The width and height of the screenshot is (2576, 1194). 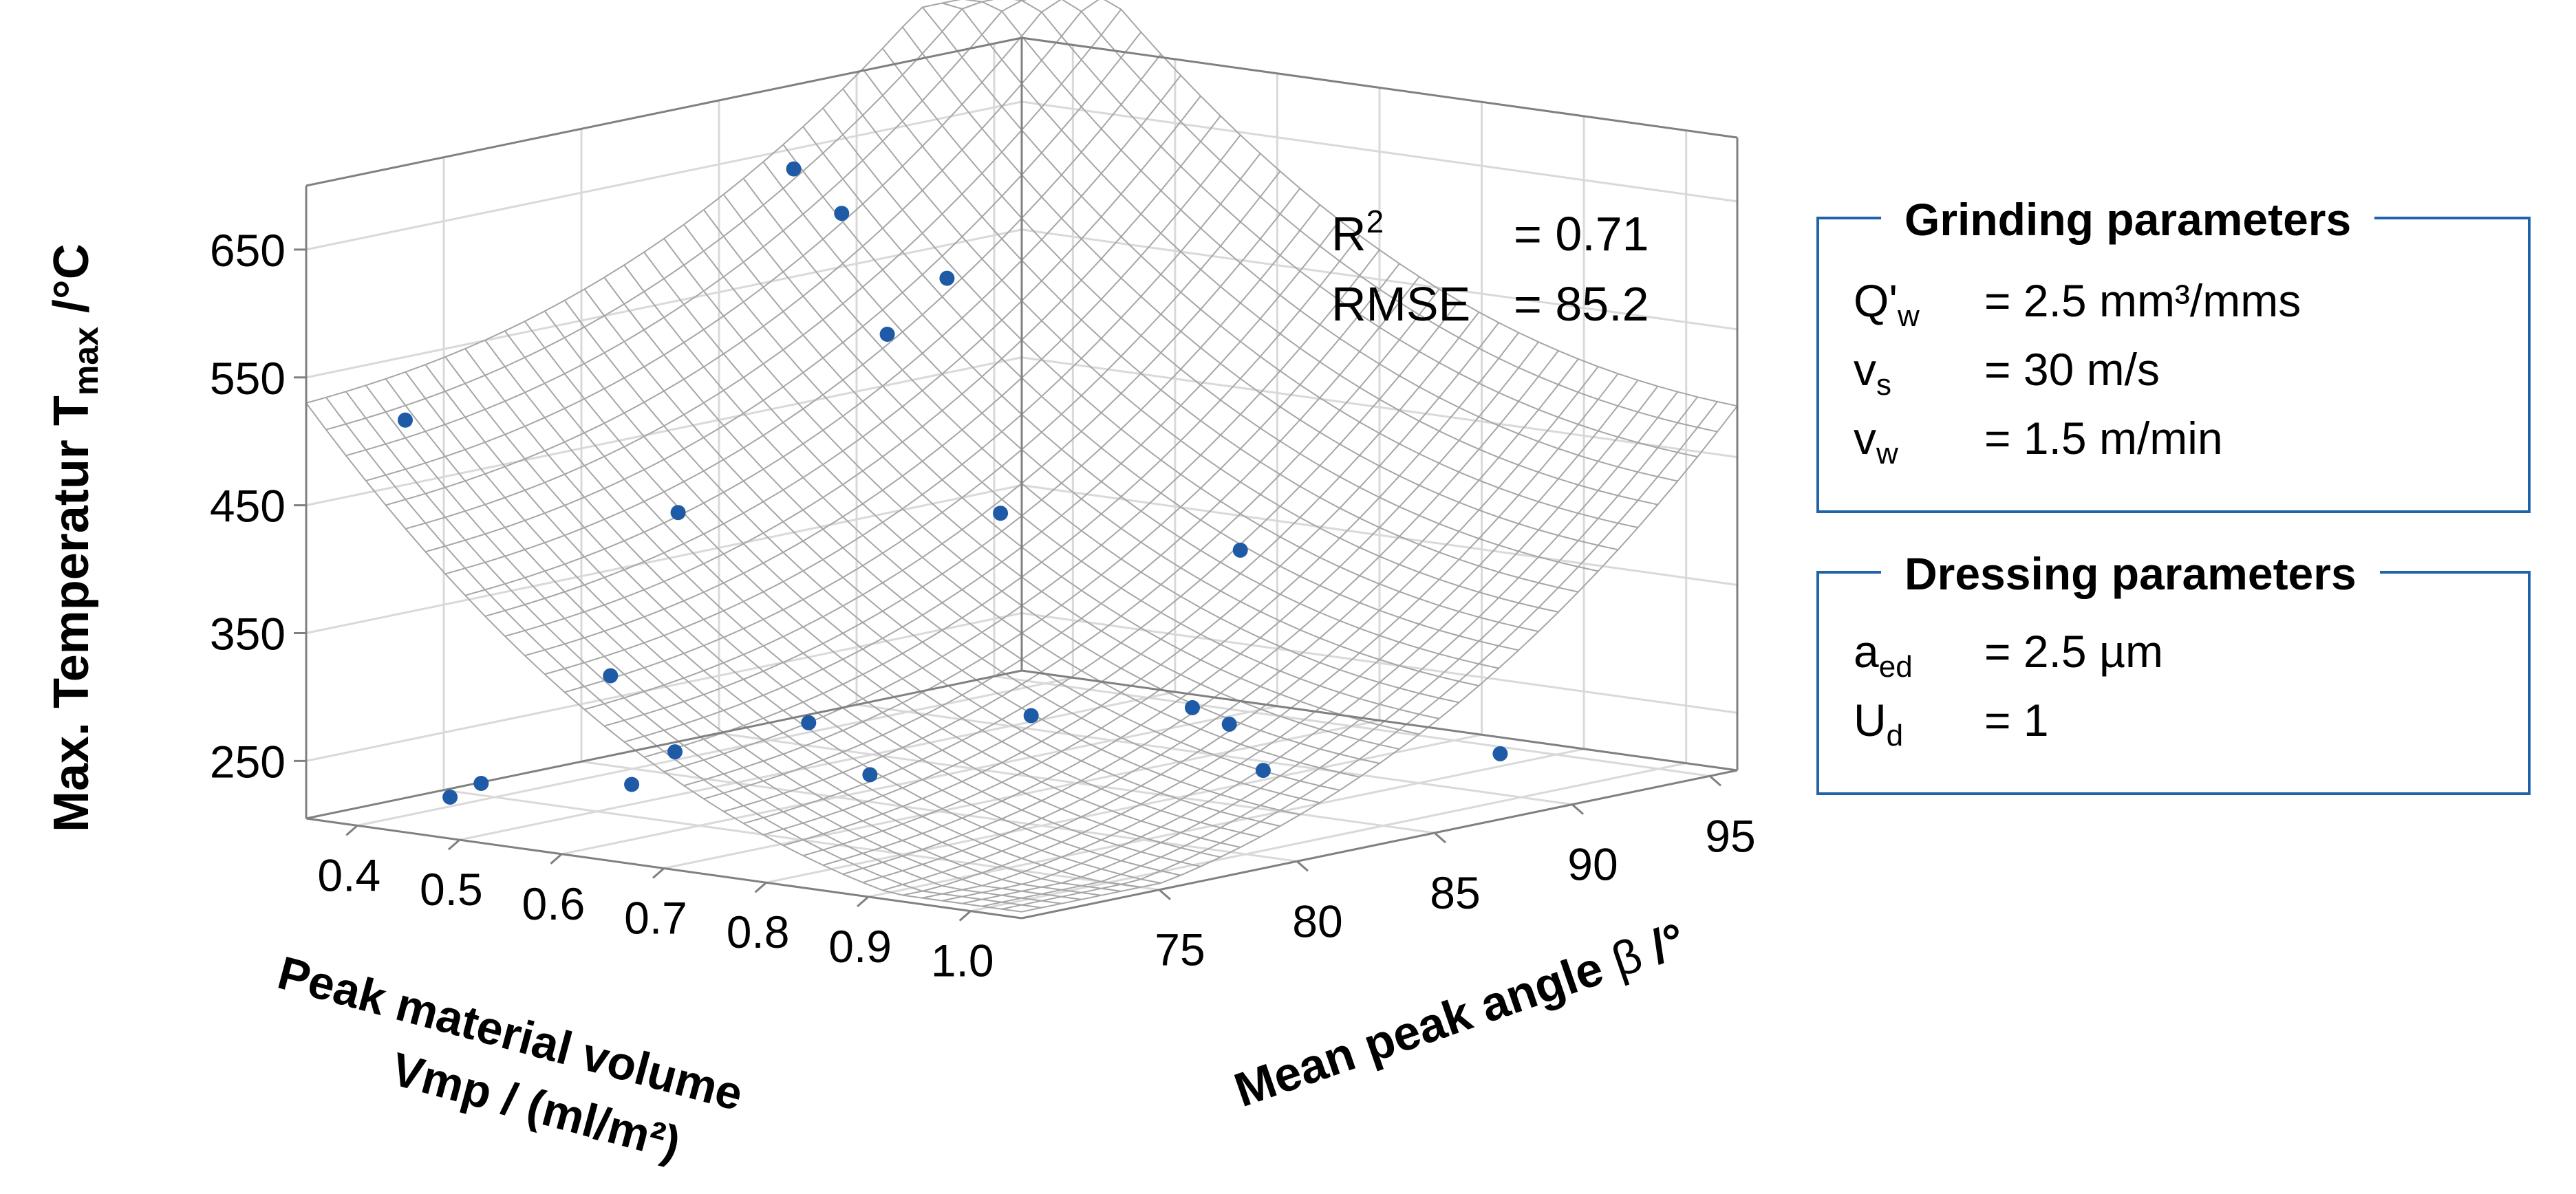 What do you see at coordinates (1581, 304) in the screenshot?
I see `rmse-value: = 85.2` at bounding box center [1581, 304].